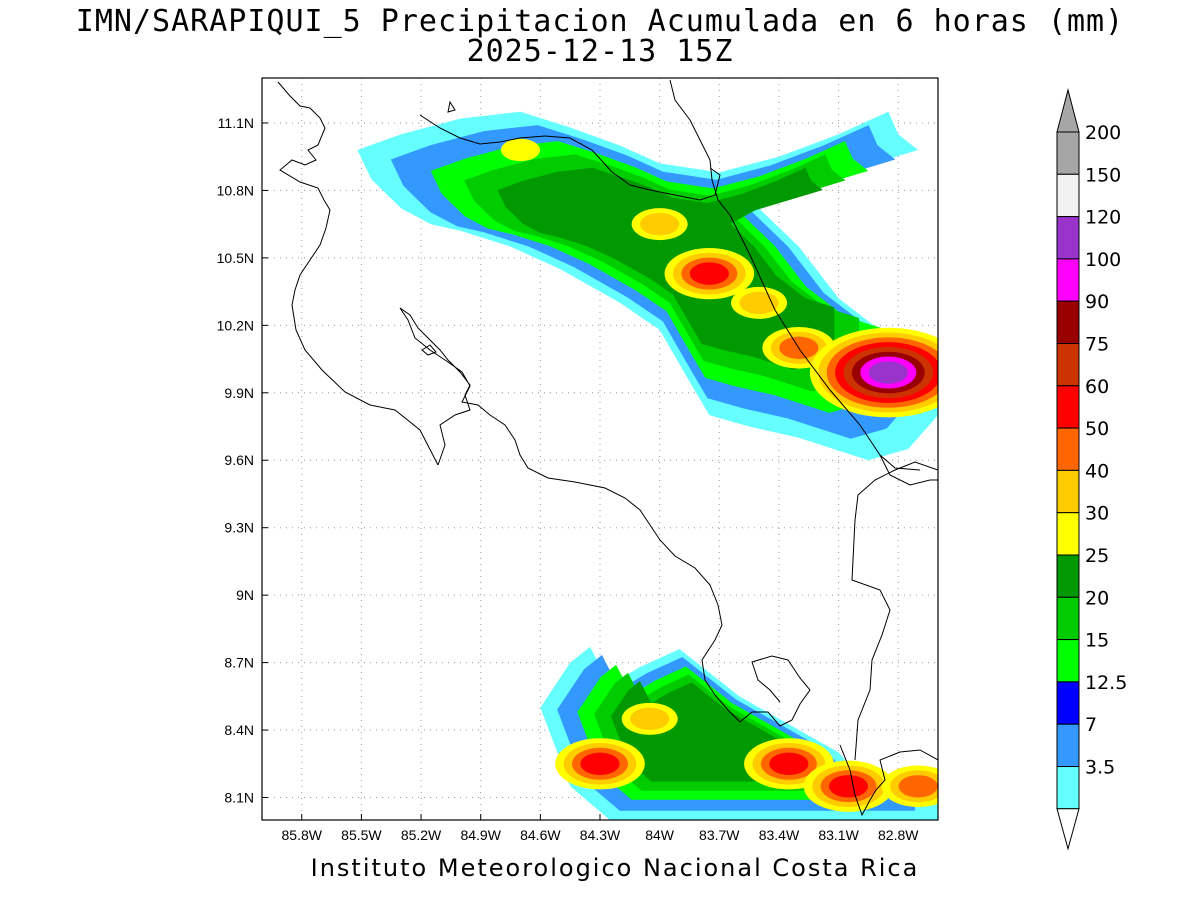 The width and height of the screenshot is (1200, 900). Describe the element at coordinates (239, 528) in the screenshot. I see `lat-tick-label: 9.3N` at that location.